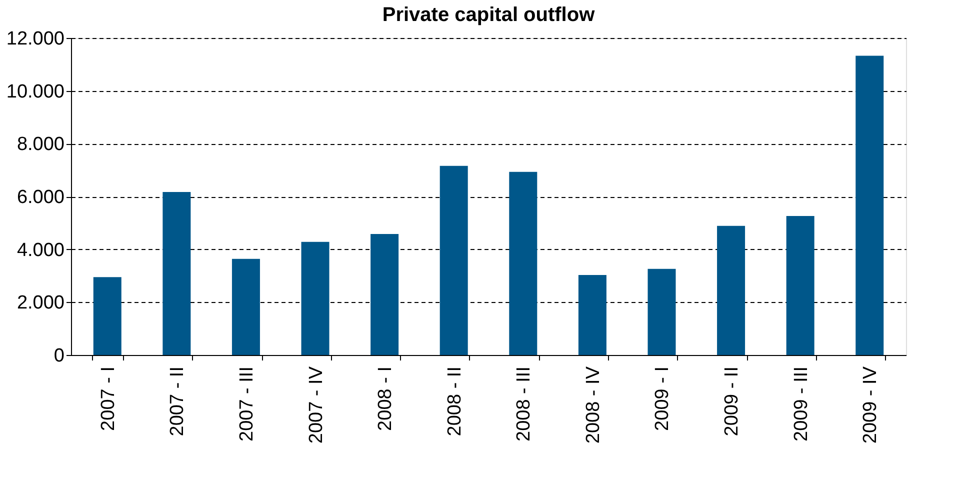 The image size is (964, 504). I want to click on x-tick-label: 2008 - I, so click(385, 398).